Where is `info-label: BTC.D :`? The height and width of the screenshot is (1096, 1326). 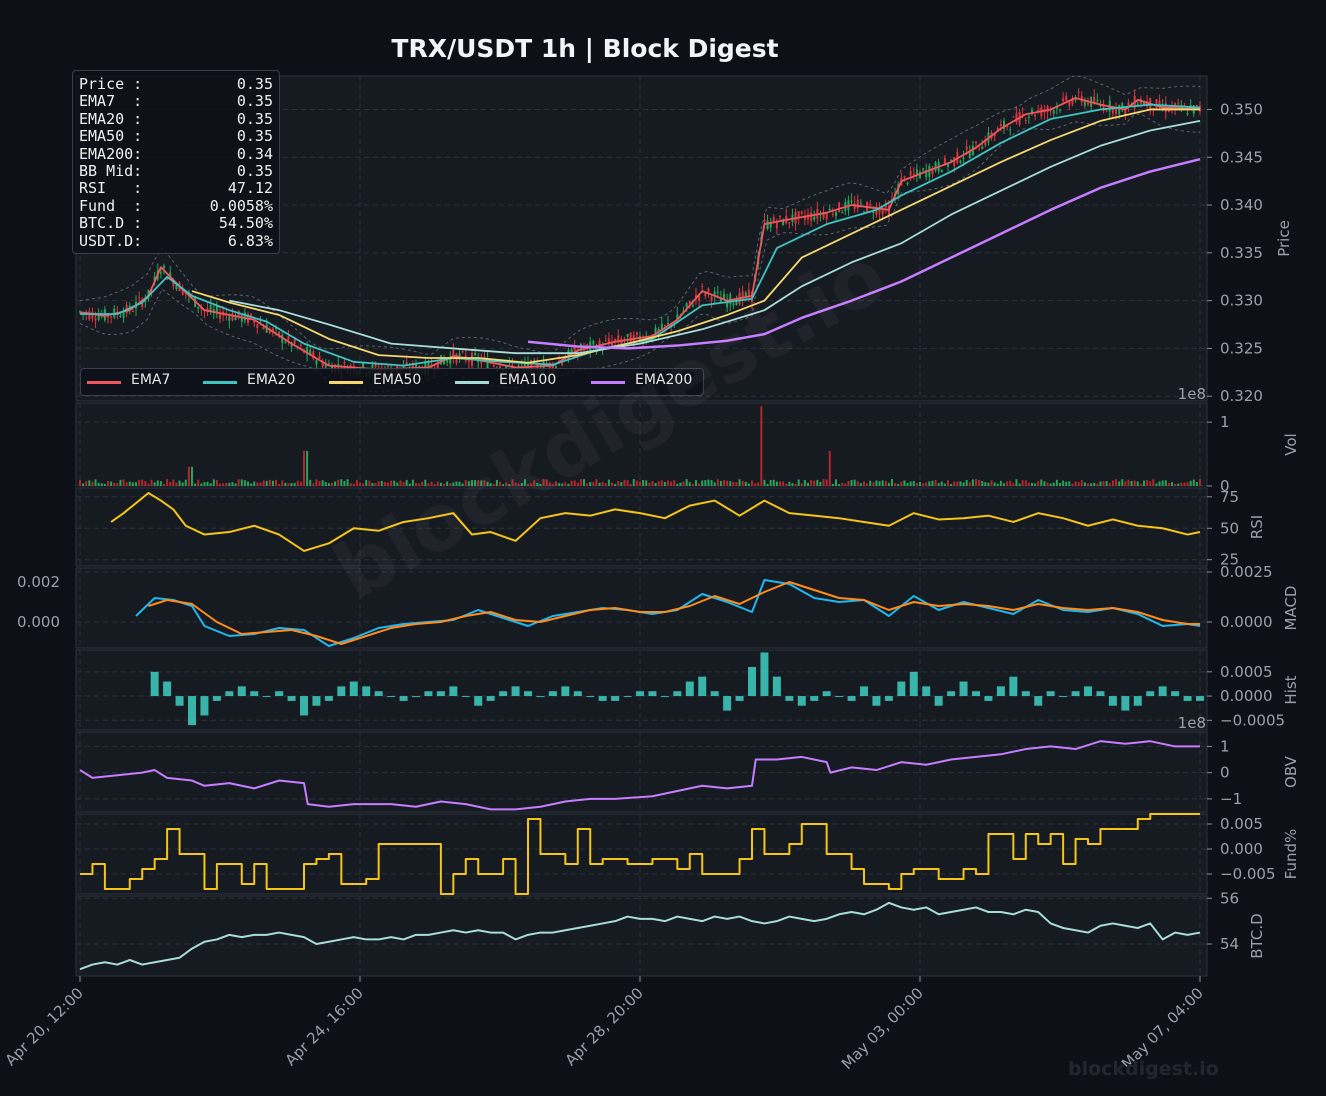
info-label: BTC.D : is located at coordinates (111, 223).